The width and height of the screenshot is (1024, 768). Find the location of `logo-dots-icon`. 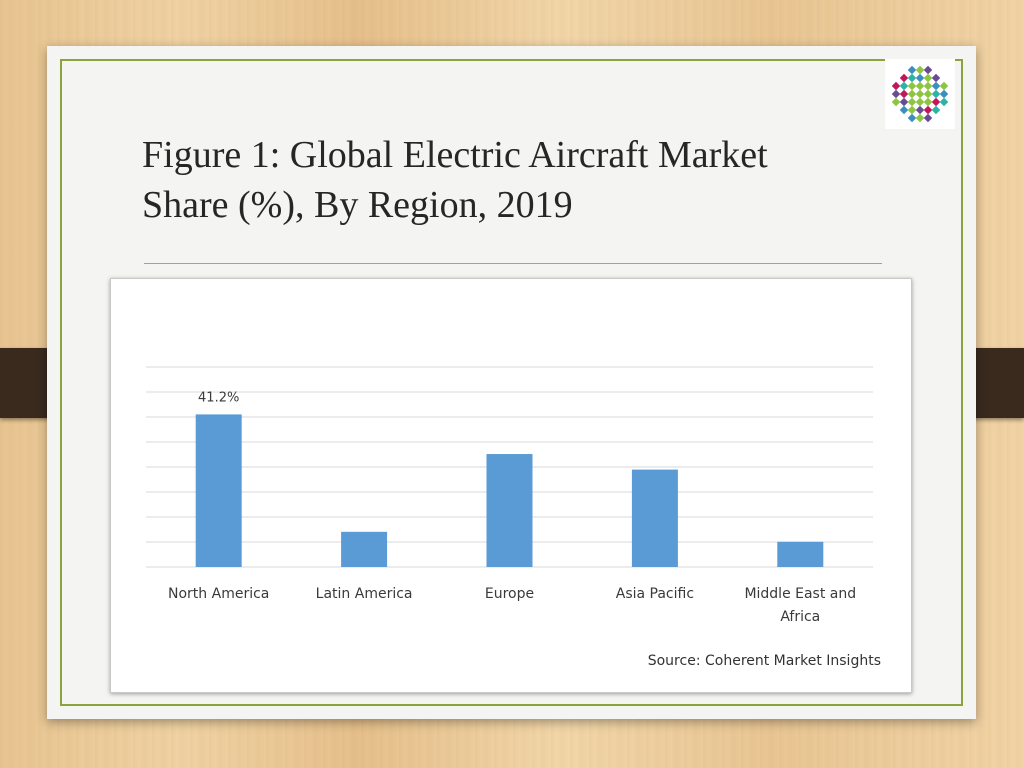

logo-dots-icon is located at coordinates (920, 94).